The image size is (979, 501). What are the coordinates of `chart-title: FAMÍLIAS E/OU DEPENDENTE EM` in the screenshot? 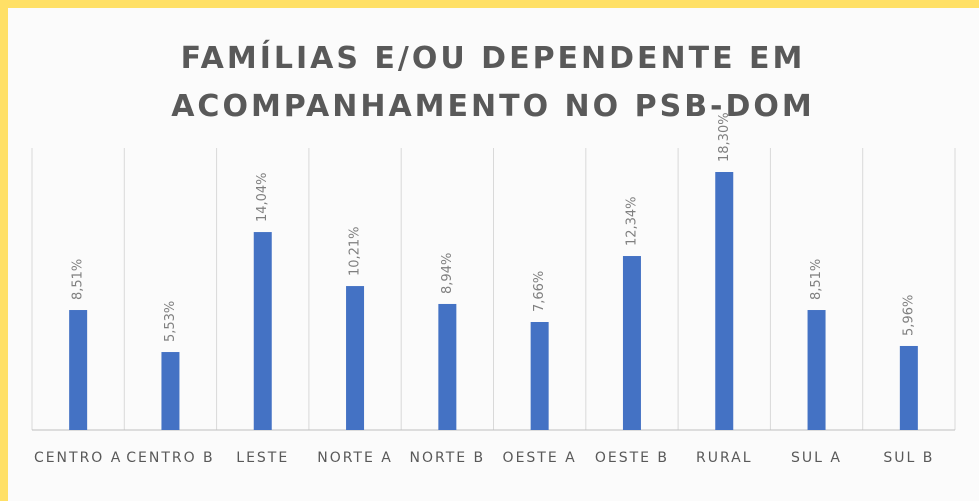 It's located at (493, 58).